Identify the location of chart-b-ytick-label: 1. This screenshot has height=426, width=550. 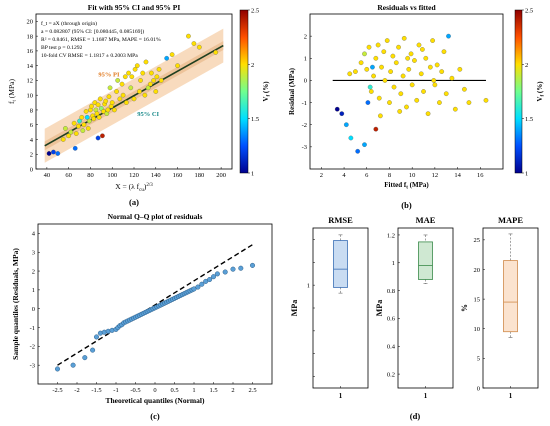
(305, 59).